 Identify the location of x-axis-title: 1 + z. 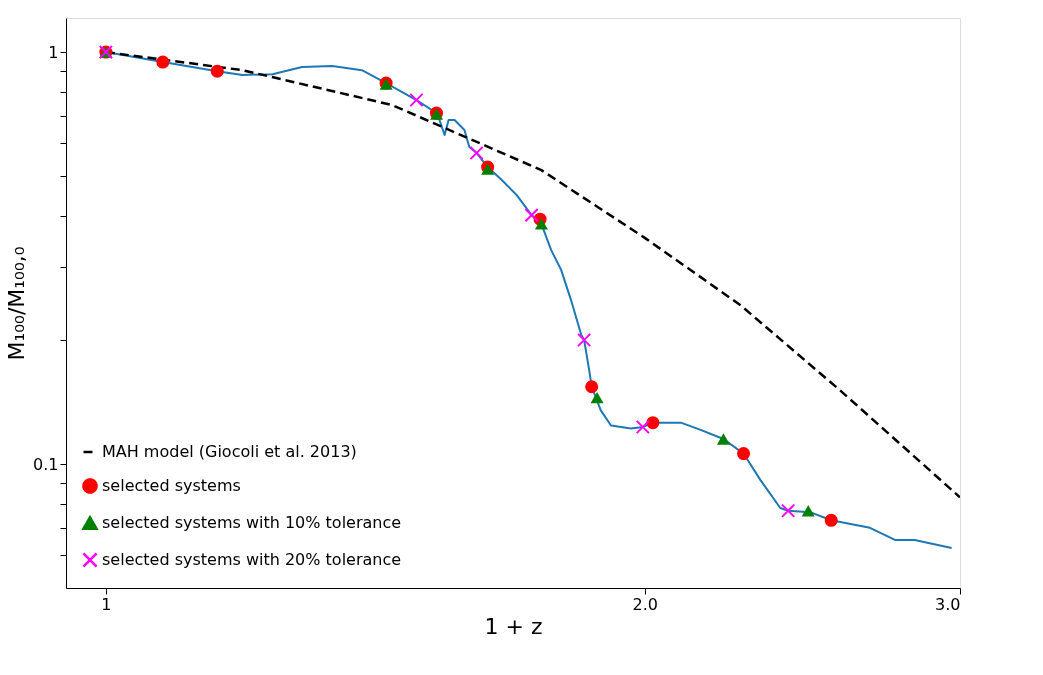
(513, 626).